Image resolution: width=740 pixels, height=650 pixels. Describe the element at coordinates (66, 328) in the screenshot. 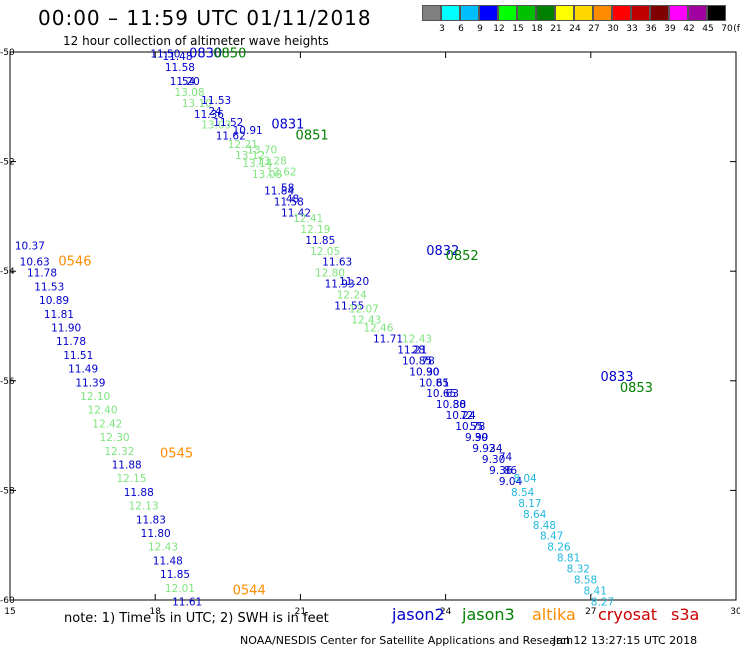

I see `data-label: 11.90` at that location.